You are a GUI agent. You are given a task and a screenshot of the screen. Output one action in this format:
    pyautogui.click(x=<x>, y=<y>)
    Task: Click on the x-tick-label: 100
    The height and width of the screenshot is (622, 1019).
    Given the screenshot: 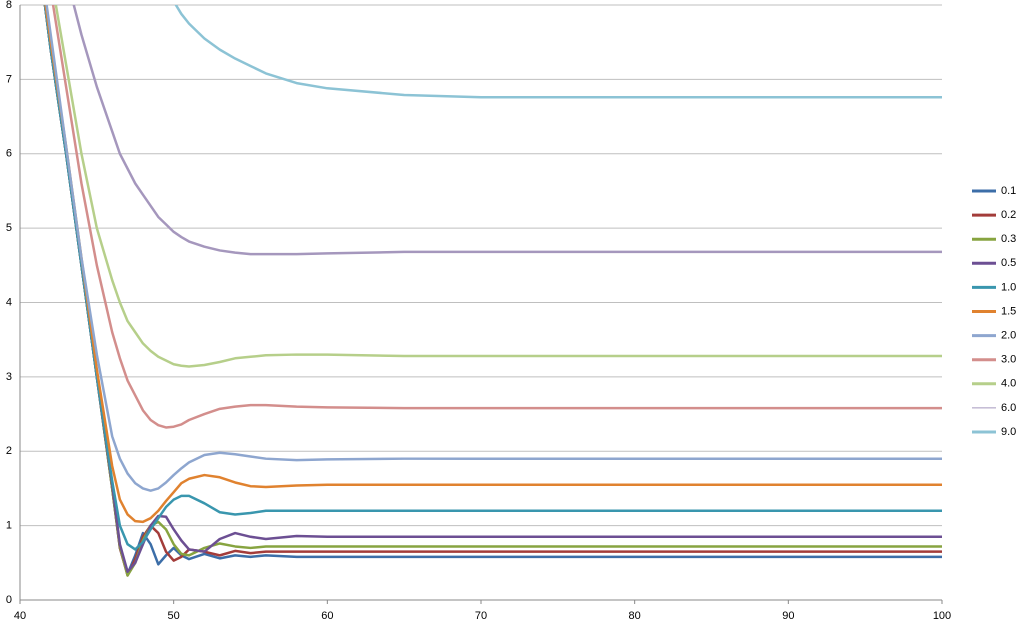 What is the action you would take?
    pyautogui.click(x=942, y=616)
    